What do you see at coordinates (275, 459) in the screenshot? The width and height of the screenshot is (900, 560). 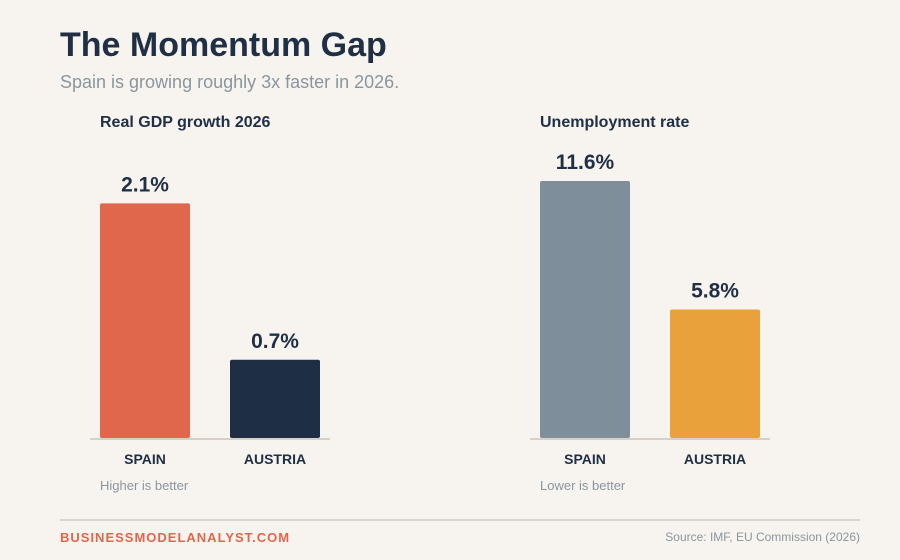 I see `gdp-category-label-austria: AUSTRIA` at bounding box center [275, 459].